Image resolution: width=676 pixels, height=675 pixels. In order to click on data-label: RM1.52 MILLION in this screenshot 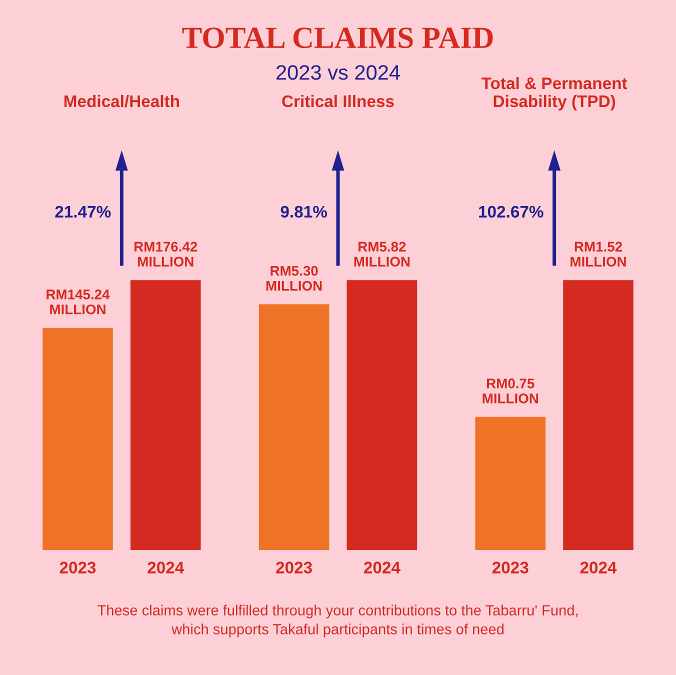, I will do `click(598, 254)`.